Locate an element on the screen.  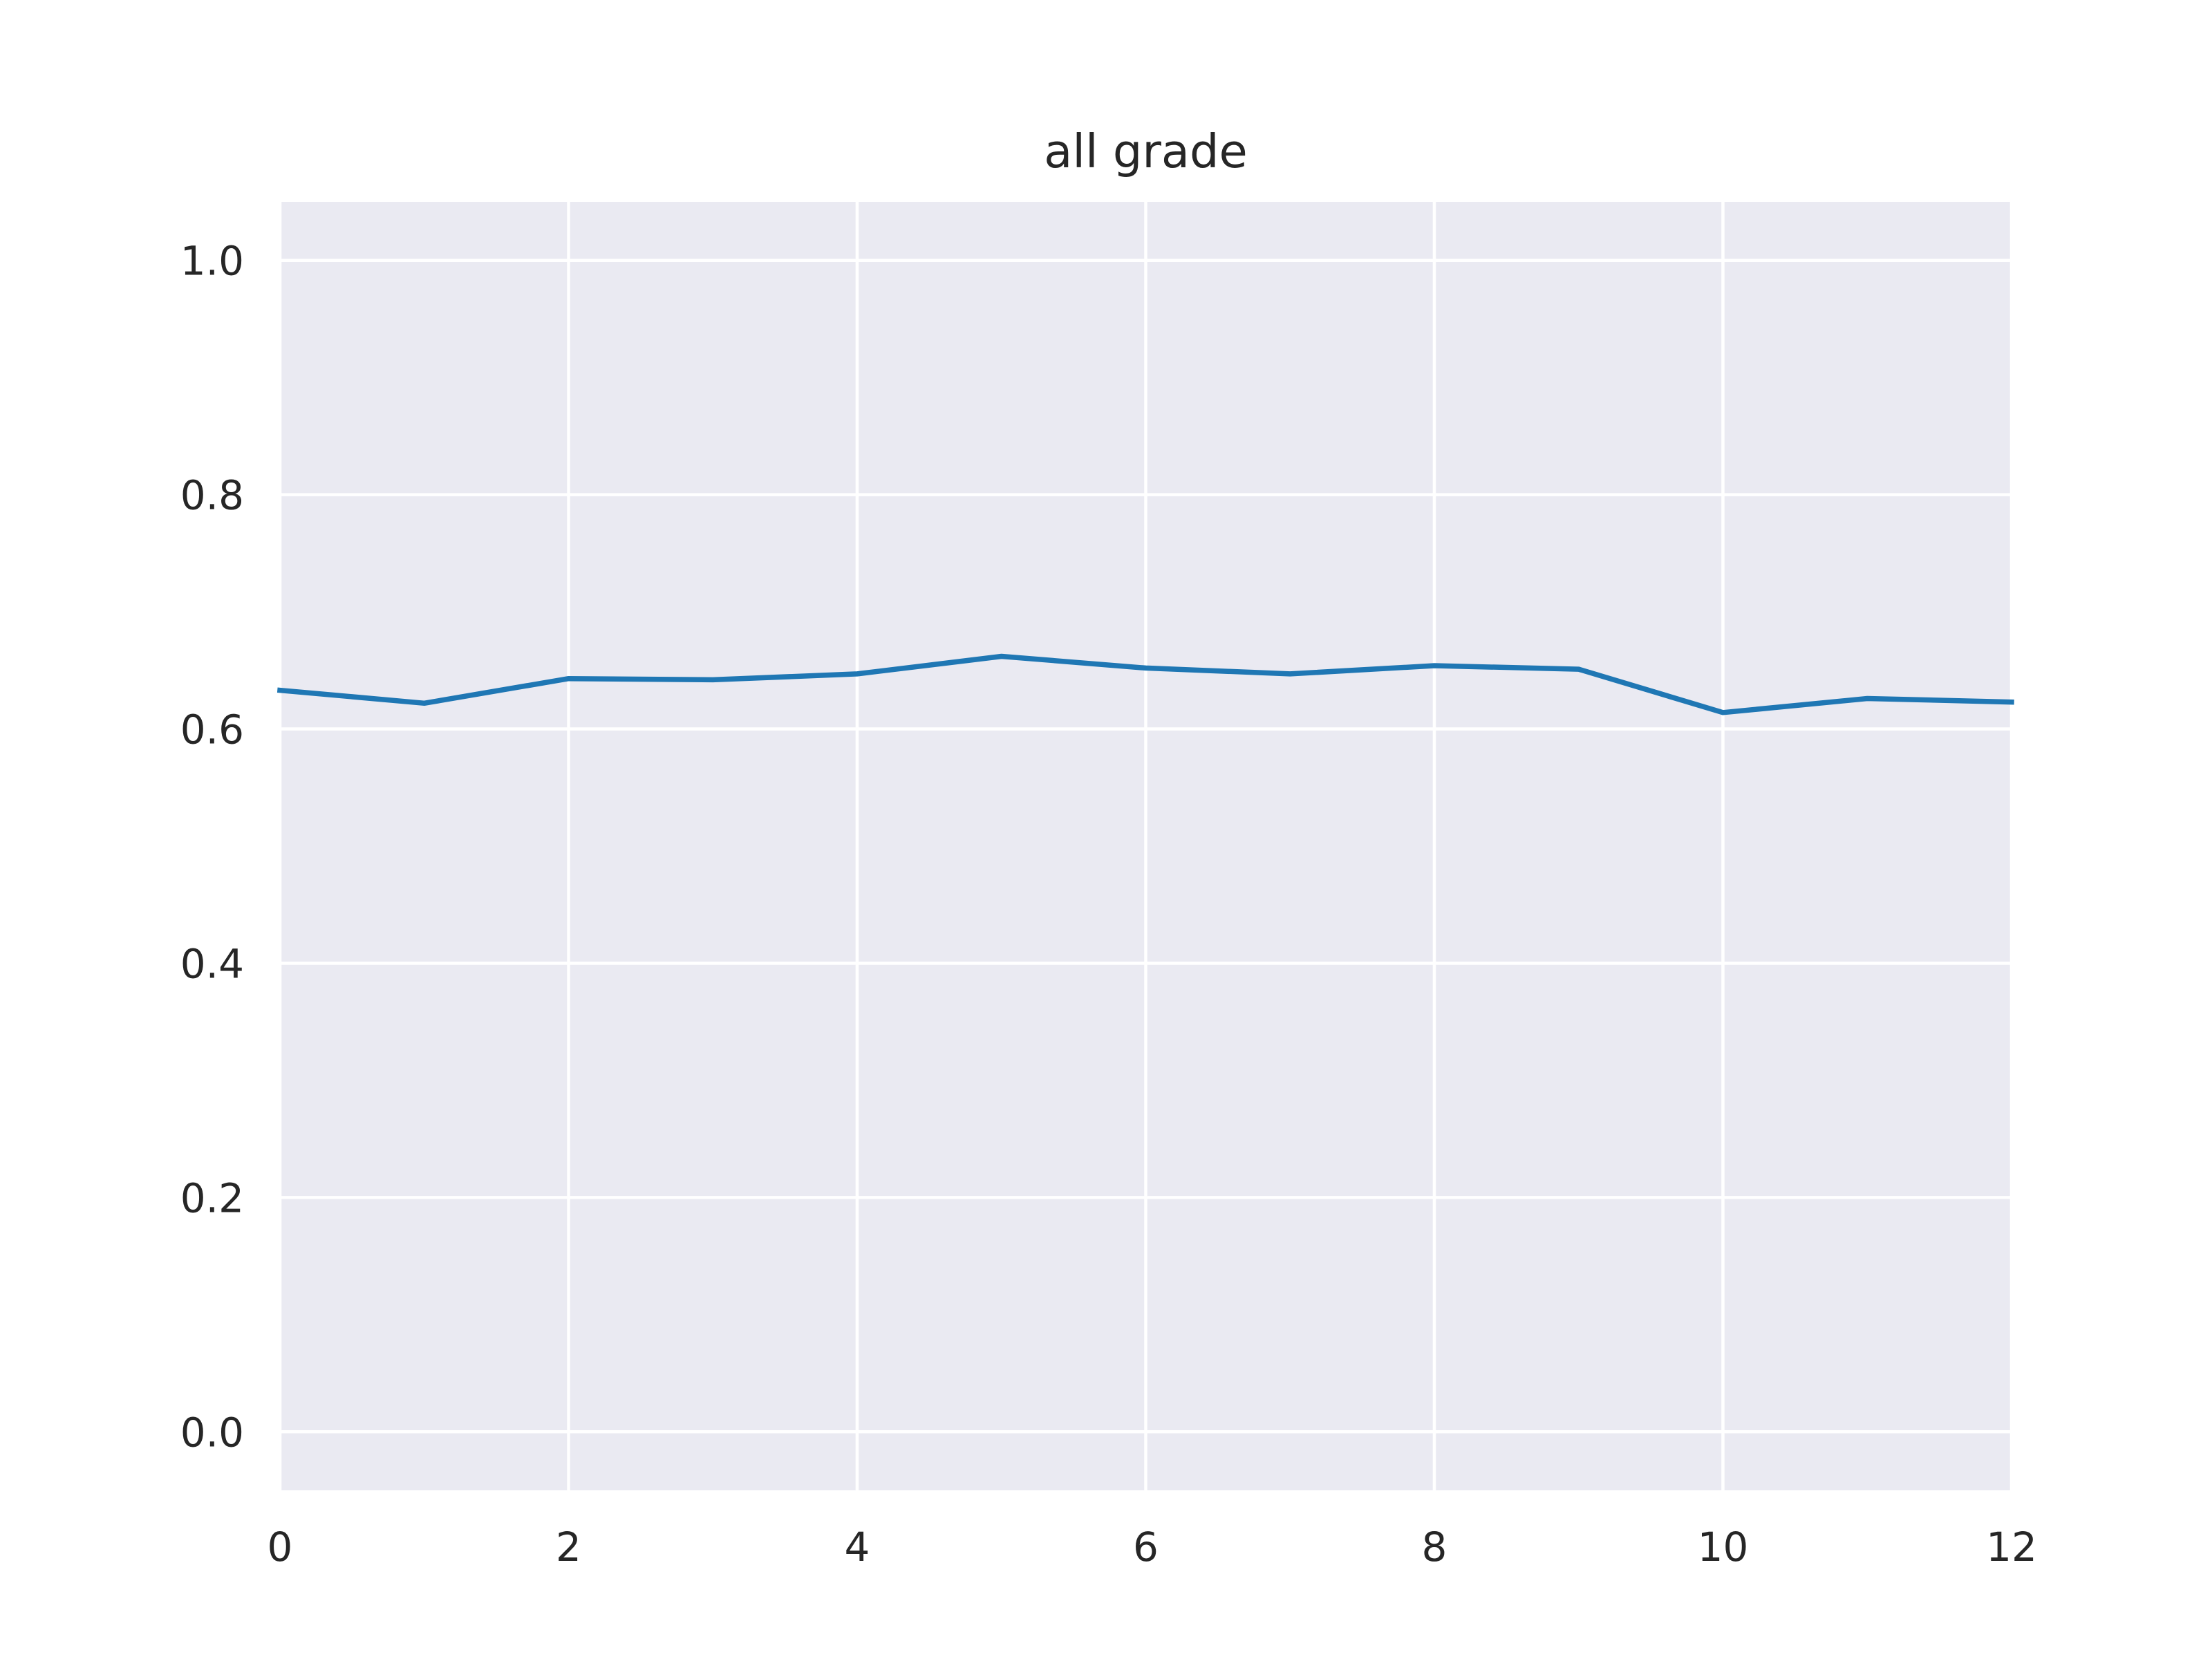
x-tick-label: 12 is located at coordinates (2012, 1548).